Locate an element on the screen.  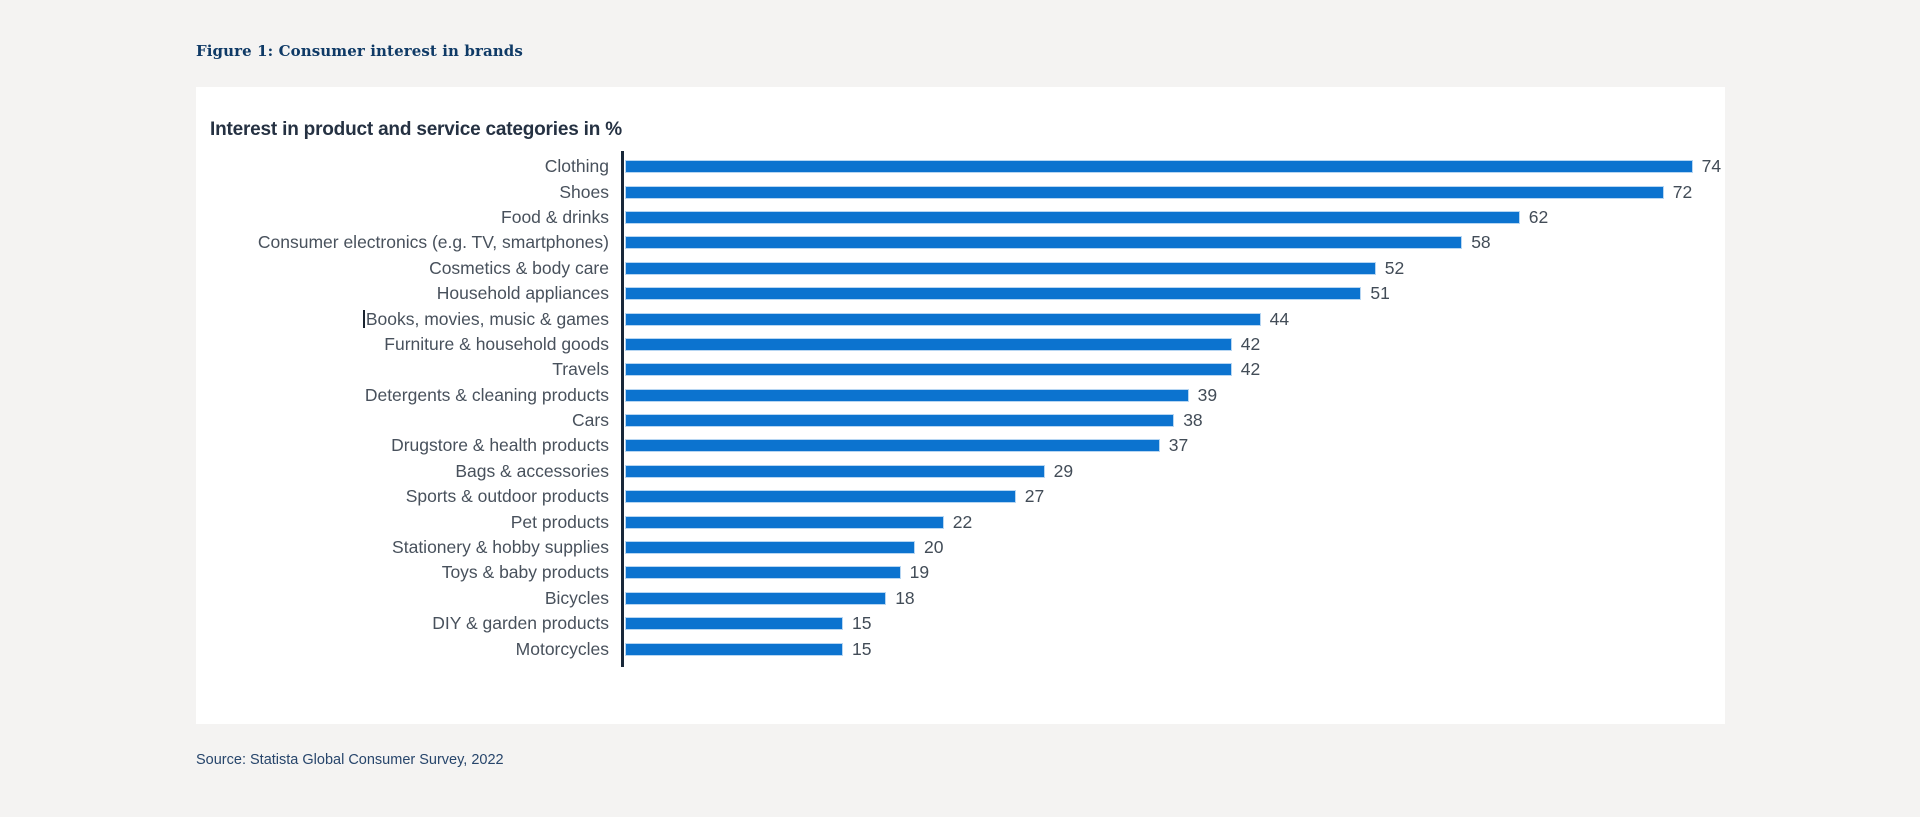
chart-row: Cars 38 is located at coordinates (960, 420).